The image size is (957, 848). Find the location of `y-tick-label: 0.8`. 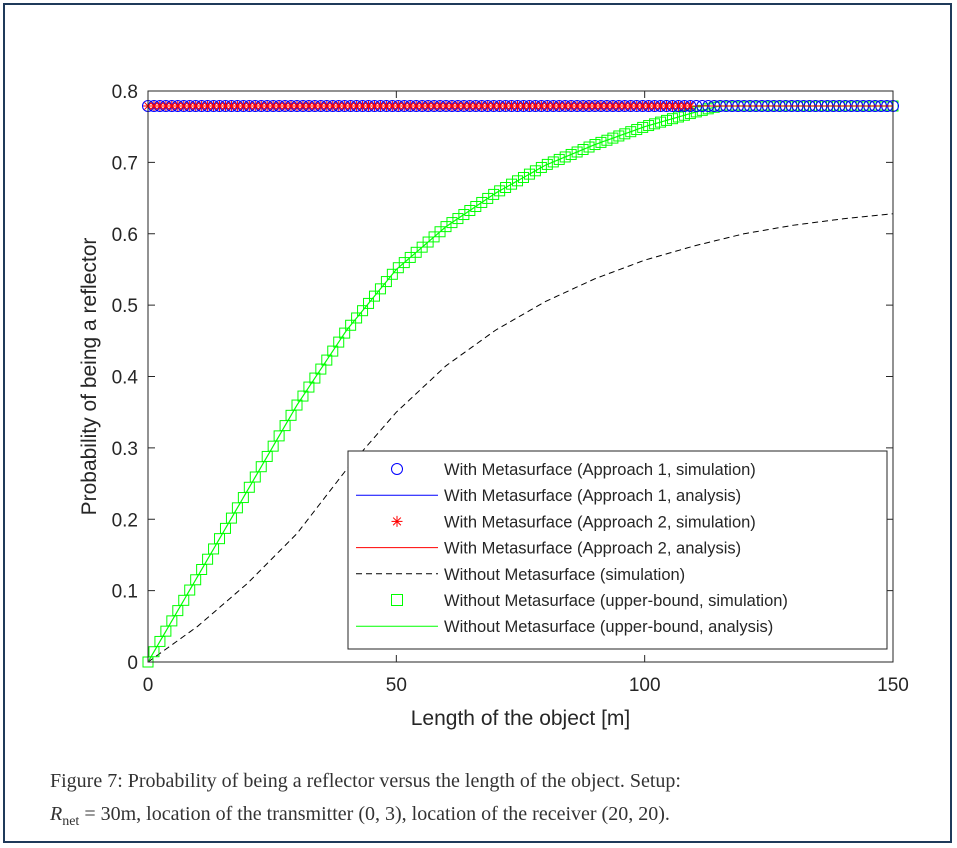

y-tick-label: 0.8 is located at coordinates (125, 92).